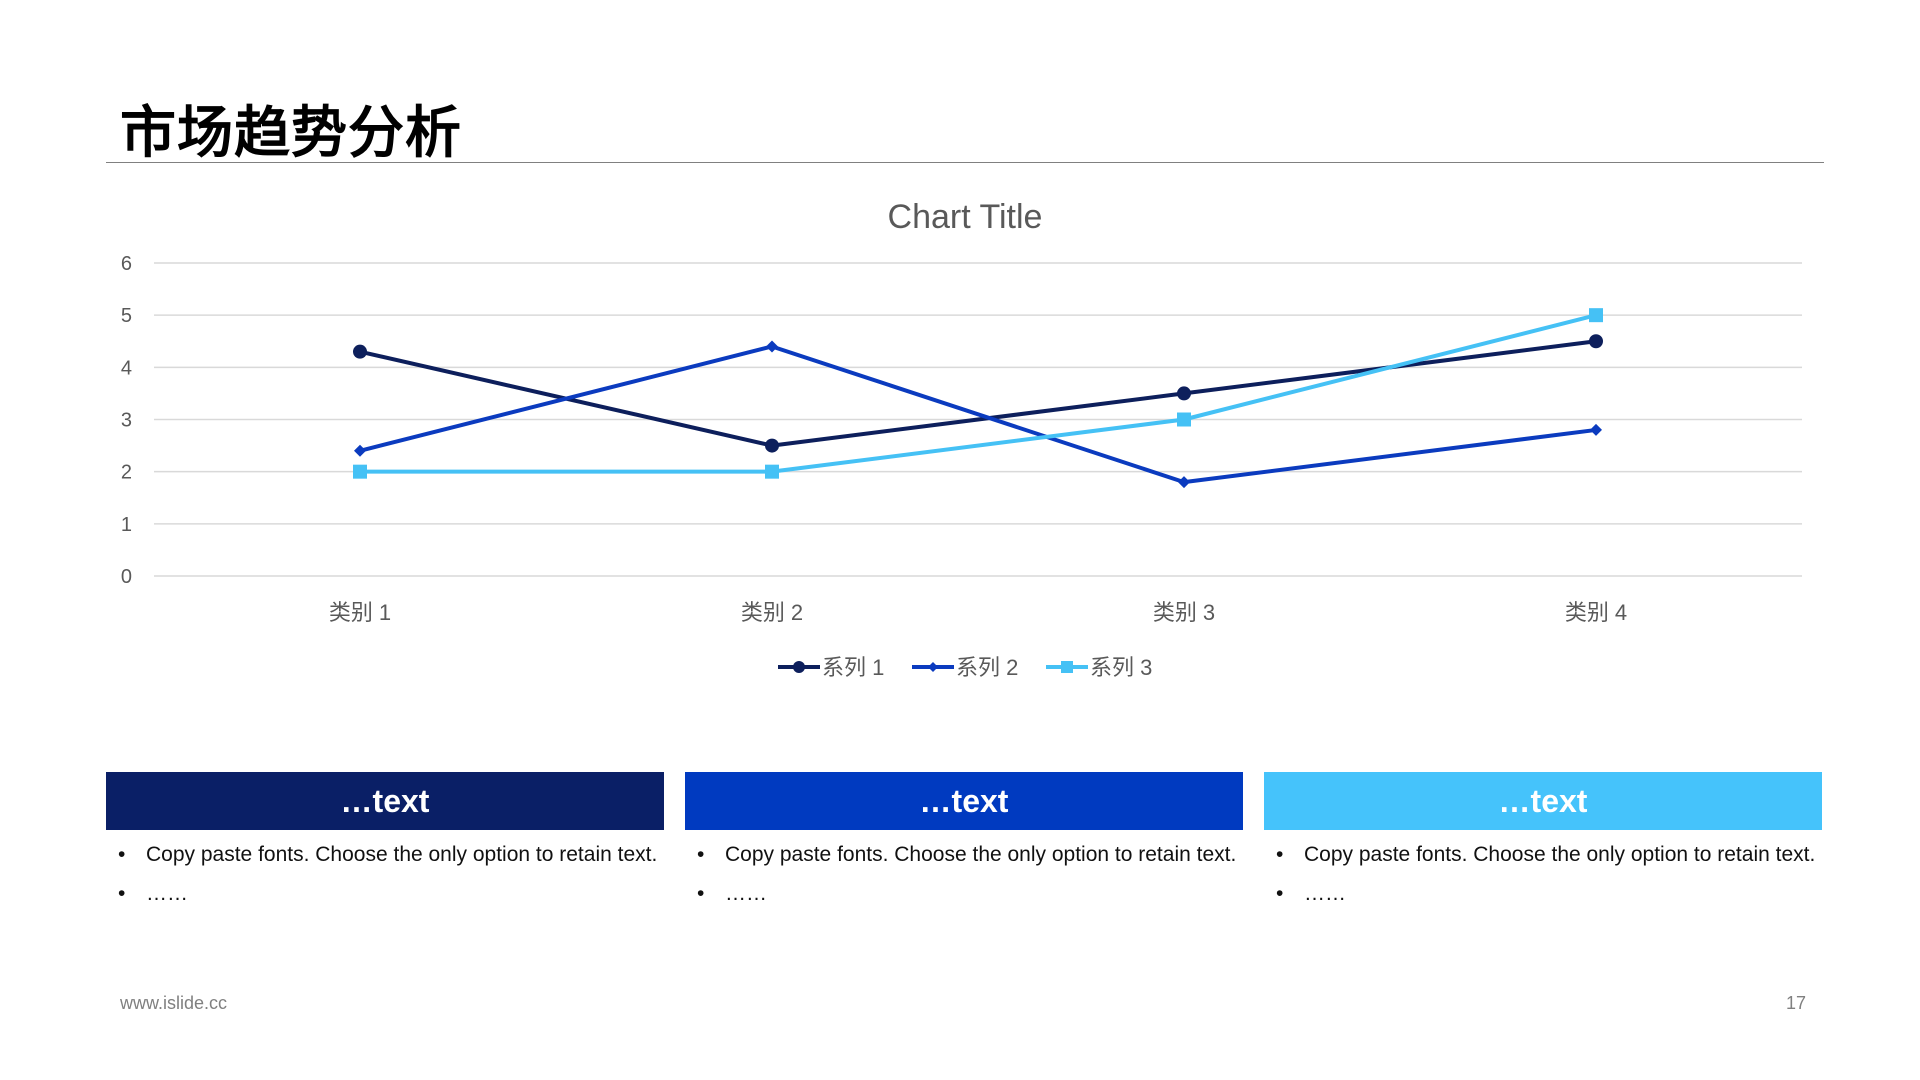 Image resolution: width=1920 pixels, height=1080 pixels. Describe the element at coordinates (772, 612) in the screenshot. I see `x-category-label: 类别 2` at that location.